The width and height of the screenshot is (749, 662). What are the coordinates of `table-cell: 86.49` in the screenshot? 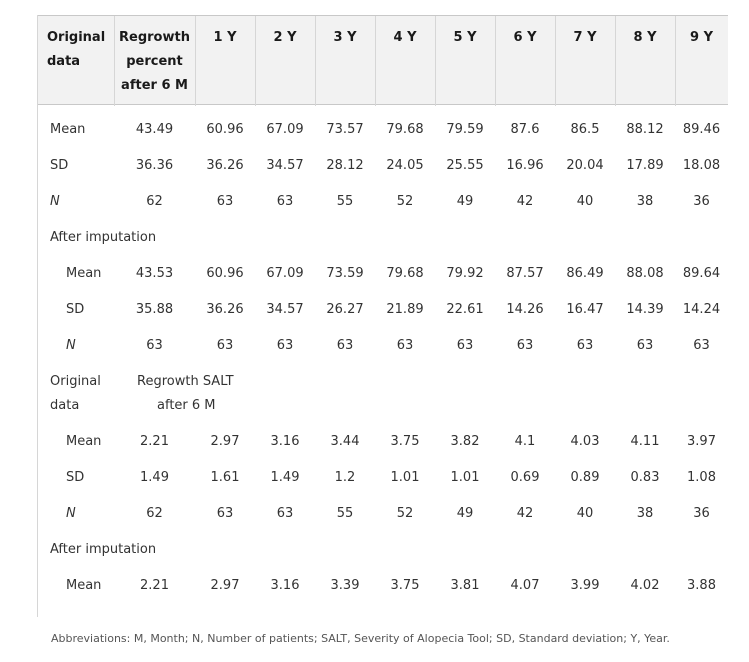 It's located at (585, 273).